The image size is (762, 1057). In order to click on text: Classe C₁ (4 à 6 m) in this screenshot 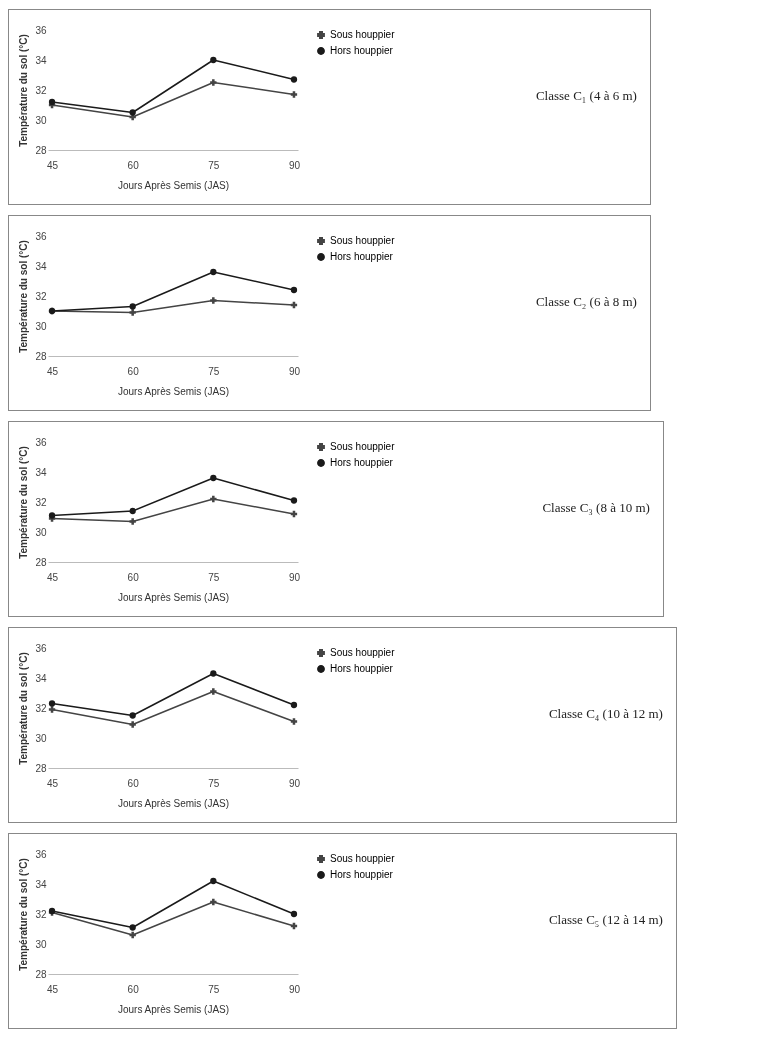, I will do `click(586, 95)`.